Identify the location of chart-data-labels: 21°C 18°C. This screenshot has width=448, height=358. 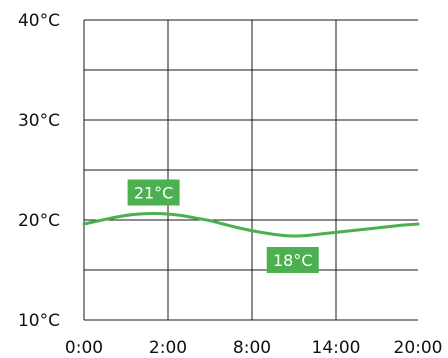
(223, 226).